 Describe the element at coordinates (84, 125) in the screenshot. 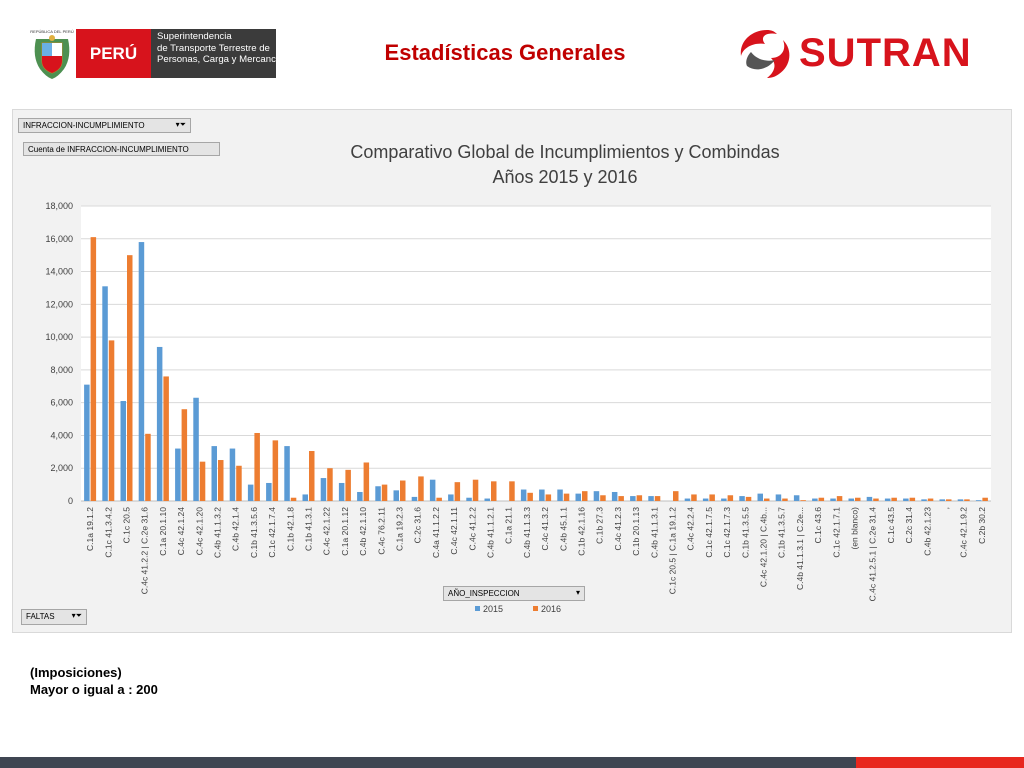

I see `filter-field-label: INFRACCION-INCUMPLIMIENTO` at that location.